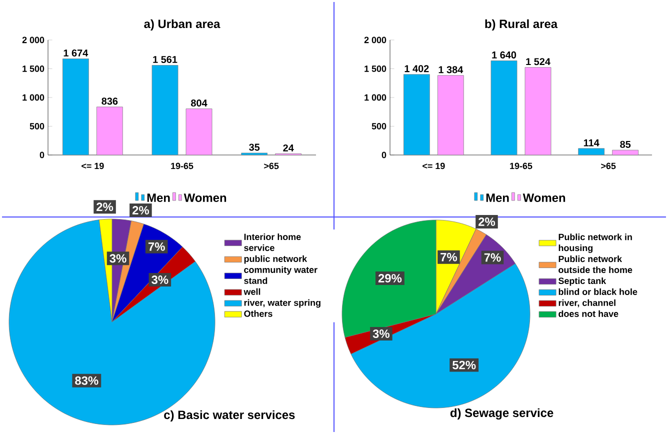 The width and height of the screenshot is (668, 434). I want to click on chart-title: a) Urban area, so click(182, 24).